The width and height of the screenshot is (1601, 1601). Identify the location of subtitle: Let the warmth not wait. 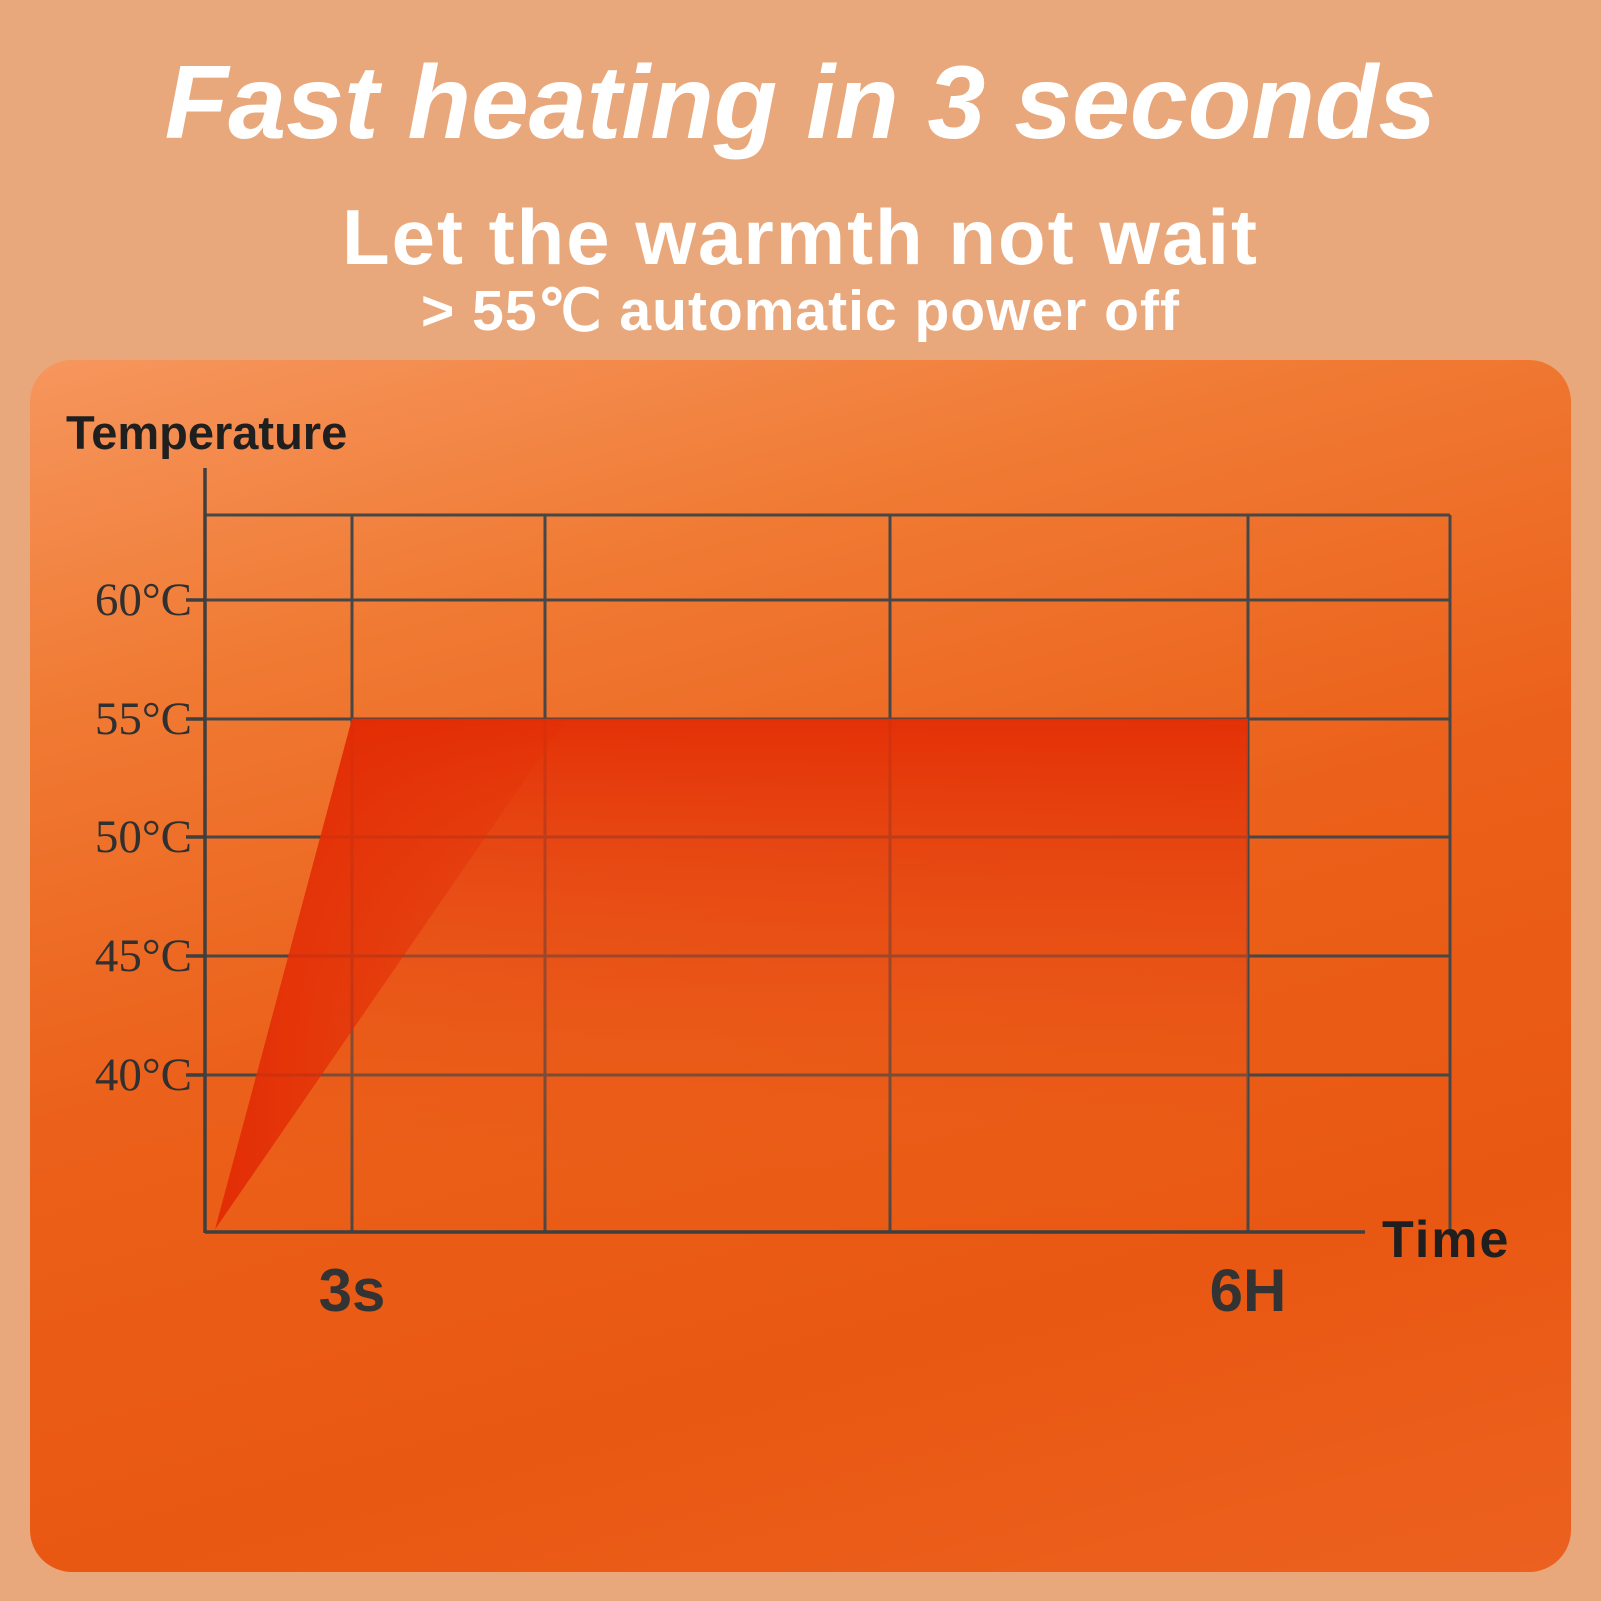
(800, 237).